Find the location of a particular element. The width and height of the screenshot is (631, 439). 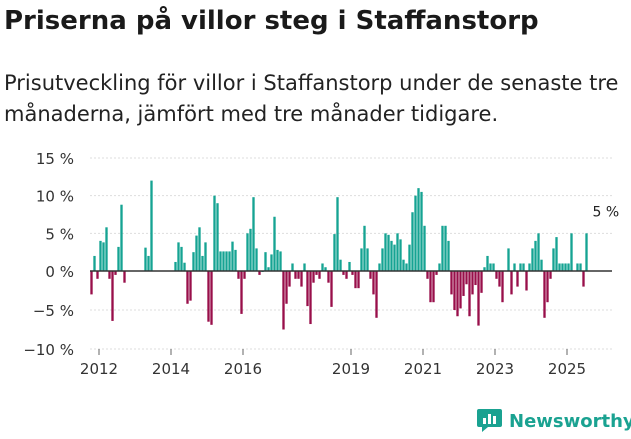

y-tick-label: 0 % is located at coordinates (59, 272).